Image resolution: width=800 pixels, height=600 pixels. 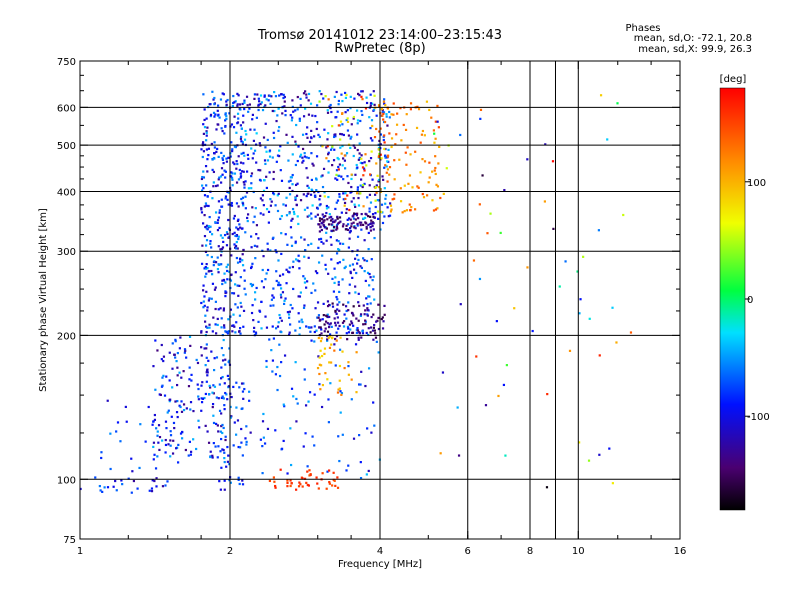 I want to click on y-tick-label: 400, so click(x=66, y=192).